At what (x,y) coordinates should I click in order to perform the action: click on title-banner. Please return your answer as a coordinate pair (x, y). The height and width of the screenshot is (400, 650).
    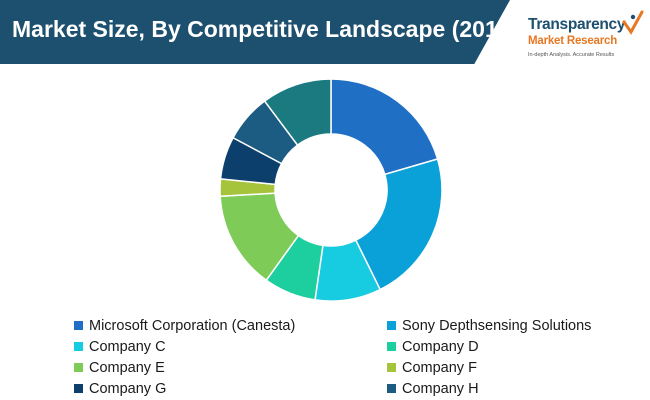
    Looking at the image, I should click on (255, 32).